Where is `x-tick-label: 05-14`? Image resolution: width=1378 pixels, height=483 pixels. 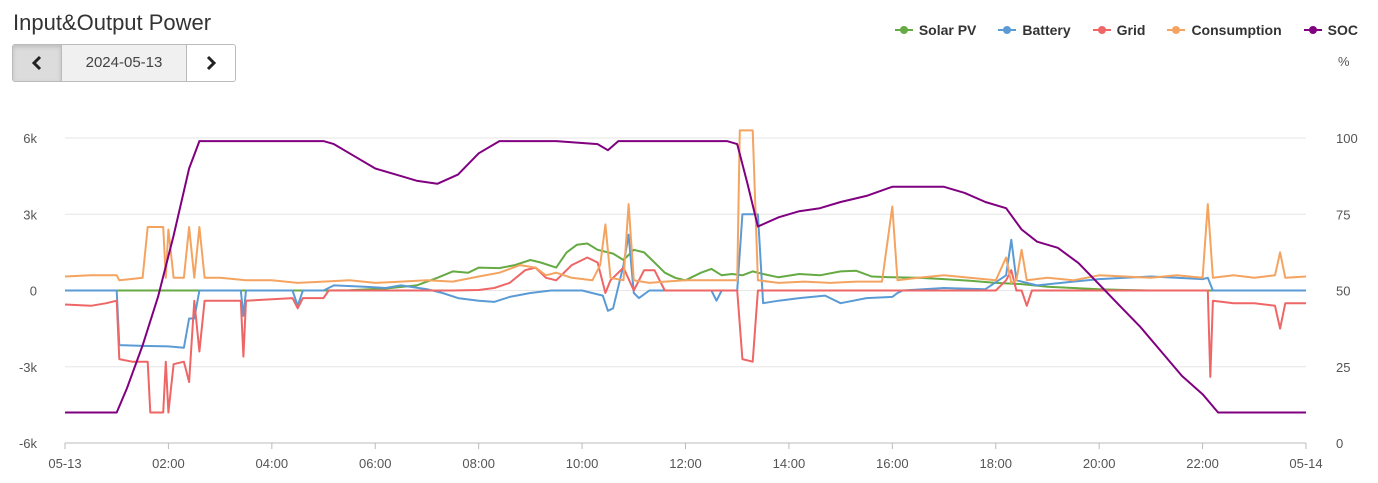 x-tick-label: 05-14 is located at coordinates (1305, 463).